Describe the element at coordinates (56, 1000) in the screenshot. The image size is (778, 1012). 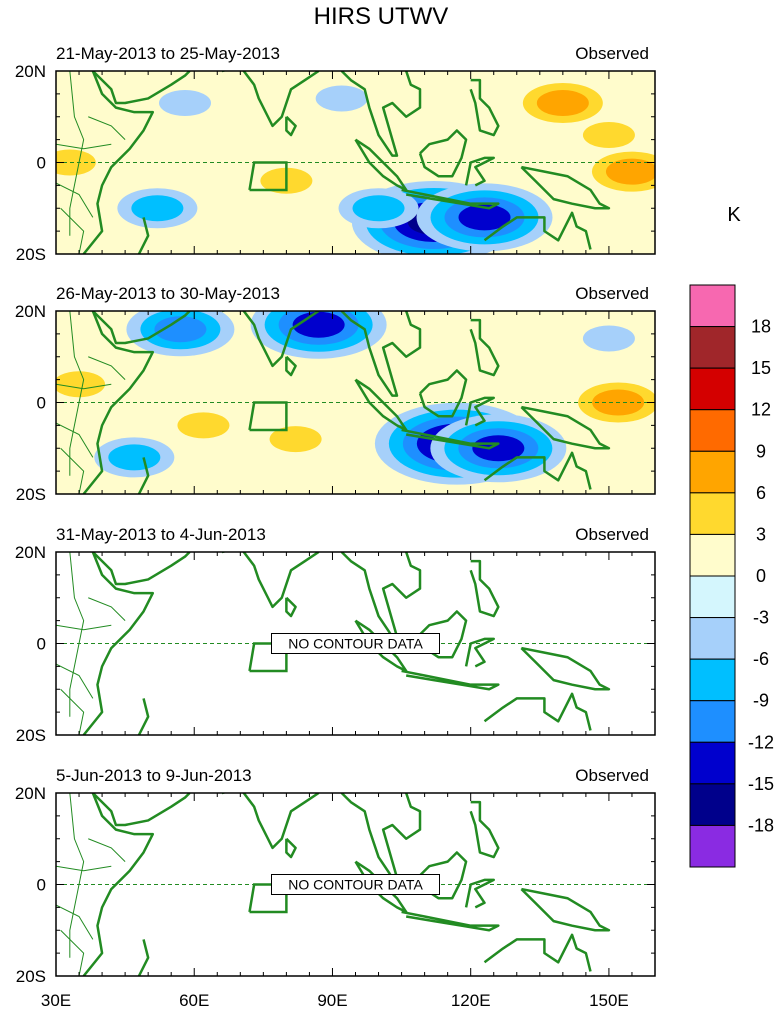
I see `x-tick-label: 30E` at that location.